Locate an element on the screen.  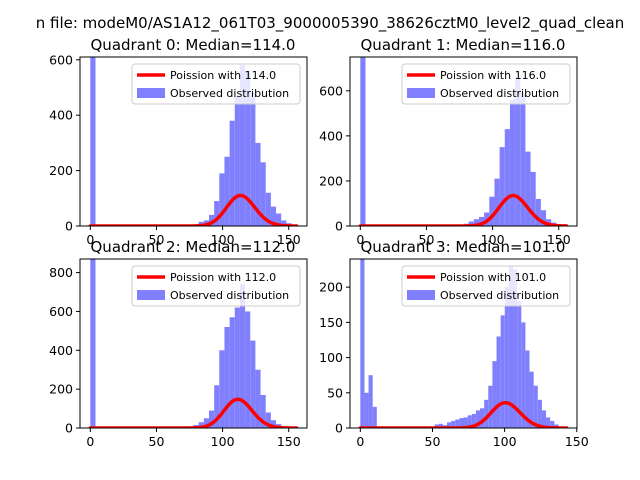
legend-label-poisson: Poission with 116.0 is located at coordinates (493, 75).